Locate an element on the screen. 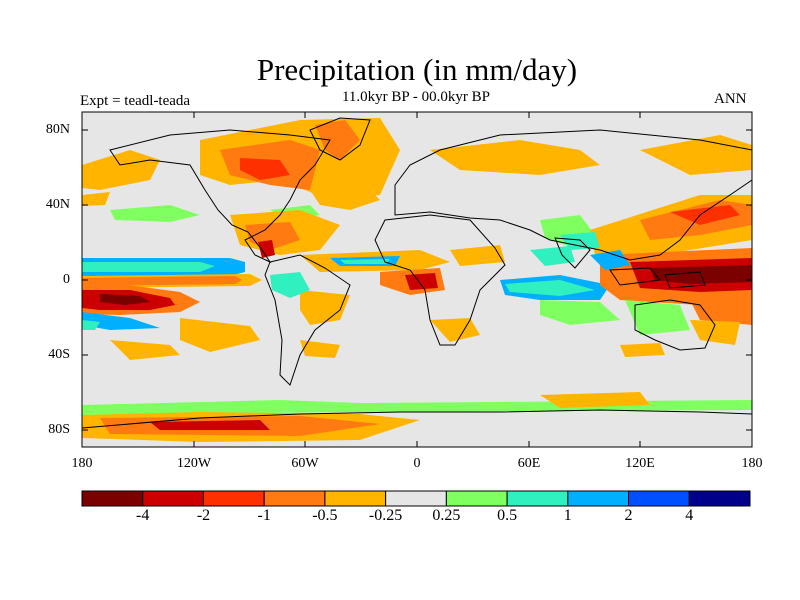 The width and height of the screenshot is (800, 600). anomaly-eq-pacific-north-aqua is located at coordinates (148, 267).